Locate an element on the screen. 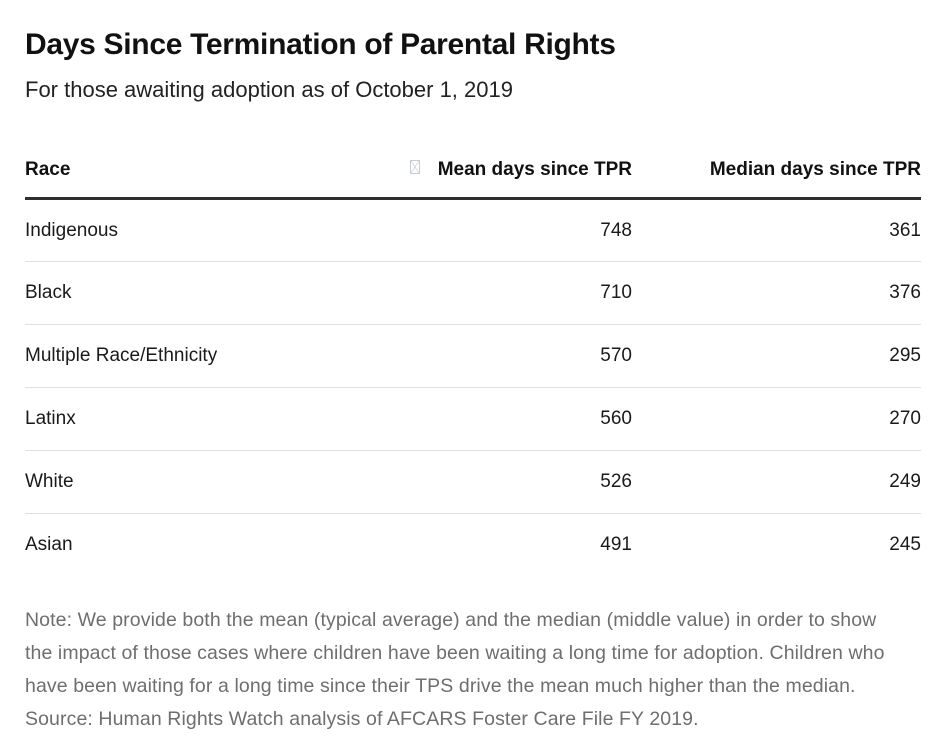 Image resolution: width=946 pixels, height=749 pixels. mean-cell: 560 is located at coordinates (508, 419).